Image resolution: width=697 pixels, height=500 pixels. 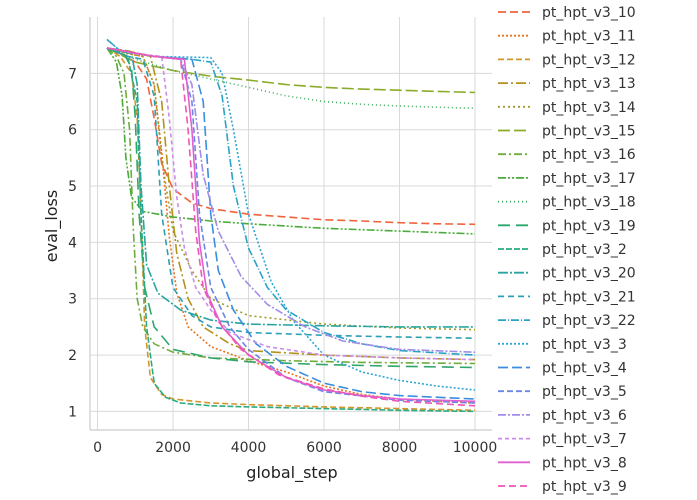 I want to click on legend-item-label: pt_hpt_v3_19, so click(x=589, y=226).